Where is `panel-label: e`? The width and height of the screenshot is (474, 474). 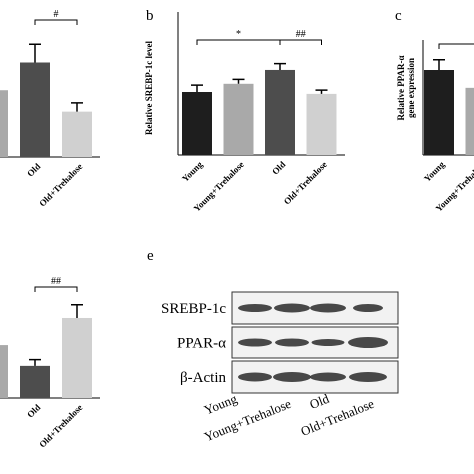
panel-label: e is located at coordinates (150, 256).